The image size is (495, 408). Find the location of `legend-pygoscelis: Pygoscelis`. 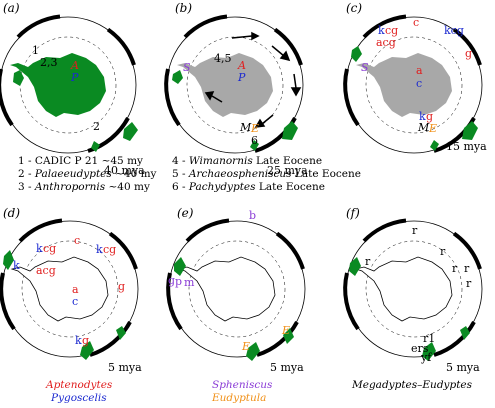

legend-pygoscelis: Pygoscelis is located at coordinates (78, 398).